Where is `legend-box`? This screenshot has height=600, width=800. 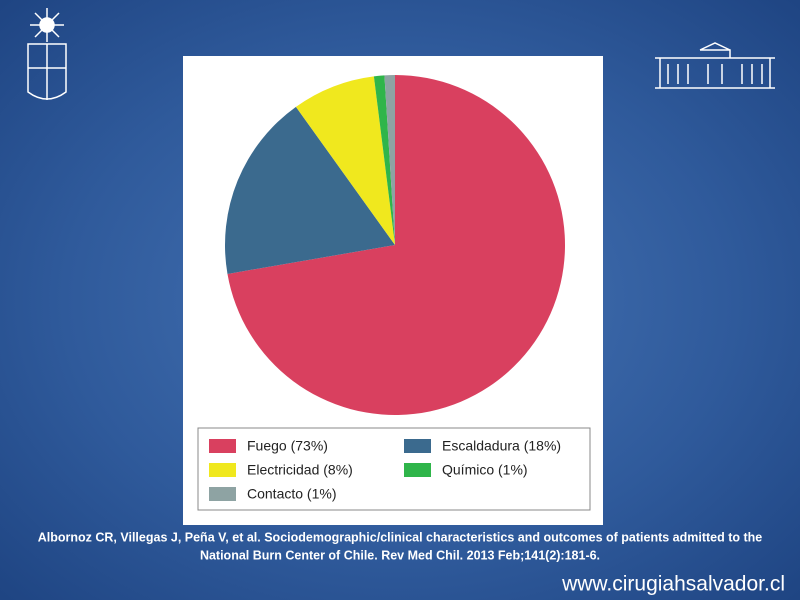
legend-box is located at coordinates (394, 469).